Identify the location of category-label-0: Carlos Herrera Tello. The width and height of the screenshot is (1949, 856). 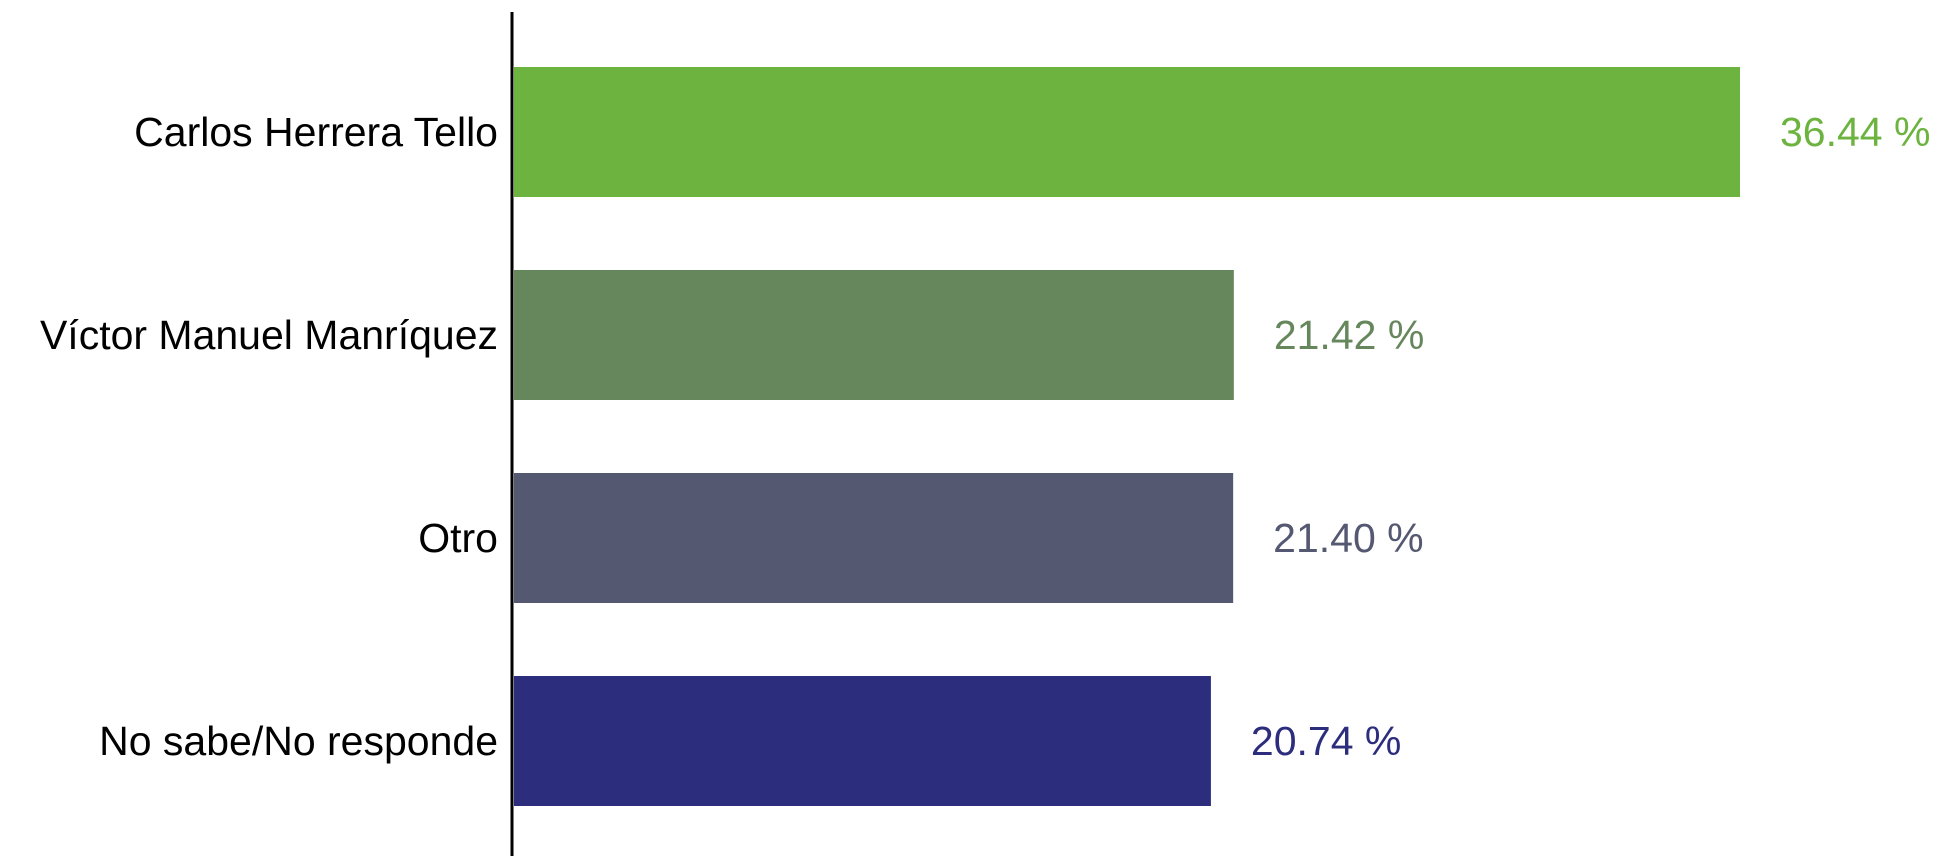
(316, 132).